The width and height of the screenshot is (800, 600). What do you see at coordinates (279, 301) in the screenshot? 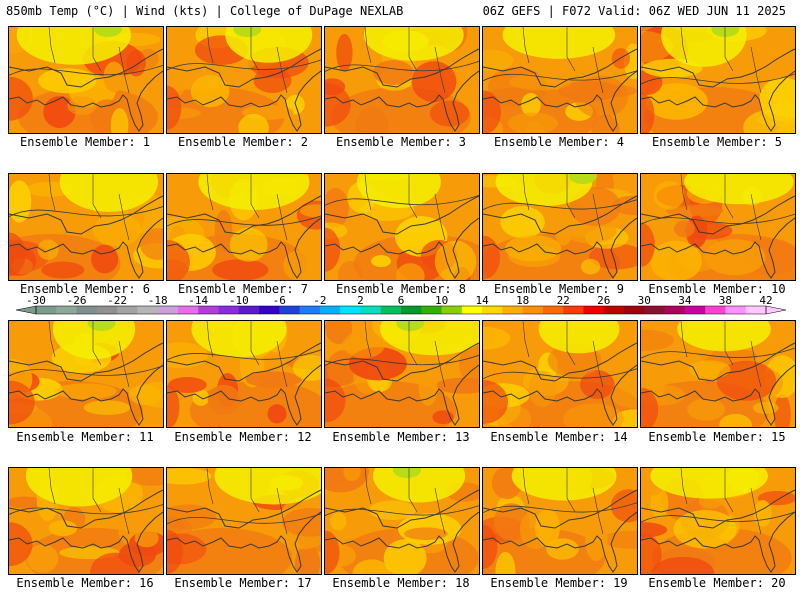
I see `colorbar-tick-label: -6` at bounding box center [279, 301].